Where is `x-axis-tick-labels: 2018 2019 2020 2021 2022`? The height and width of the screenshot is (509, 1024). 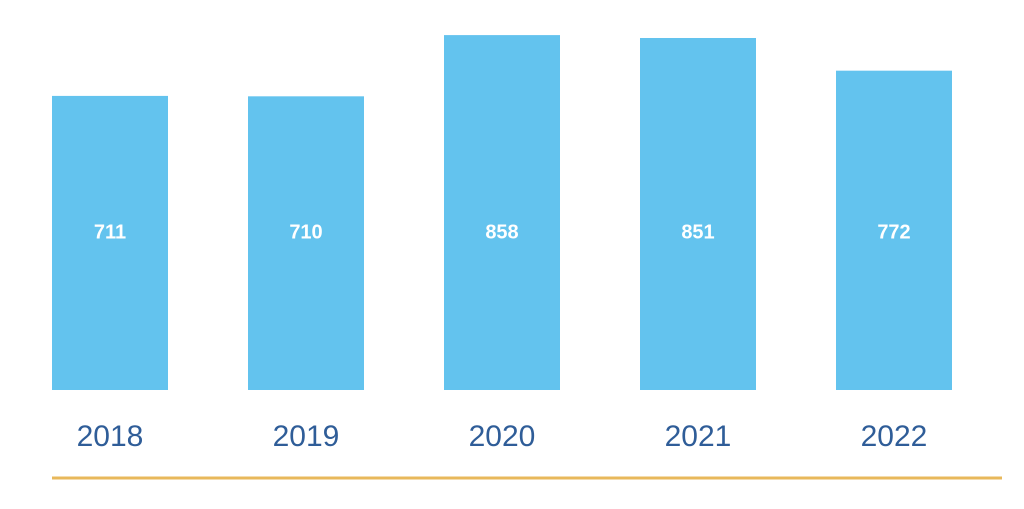 x-axis-tick-labels: 2018 2019 2020 2021 2022 is located at coordinates (502, 436).